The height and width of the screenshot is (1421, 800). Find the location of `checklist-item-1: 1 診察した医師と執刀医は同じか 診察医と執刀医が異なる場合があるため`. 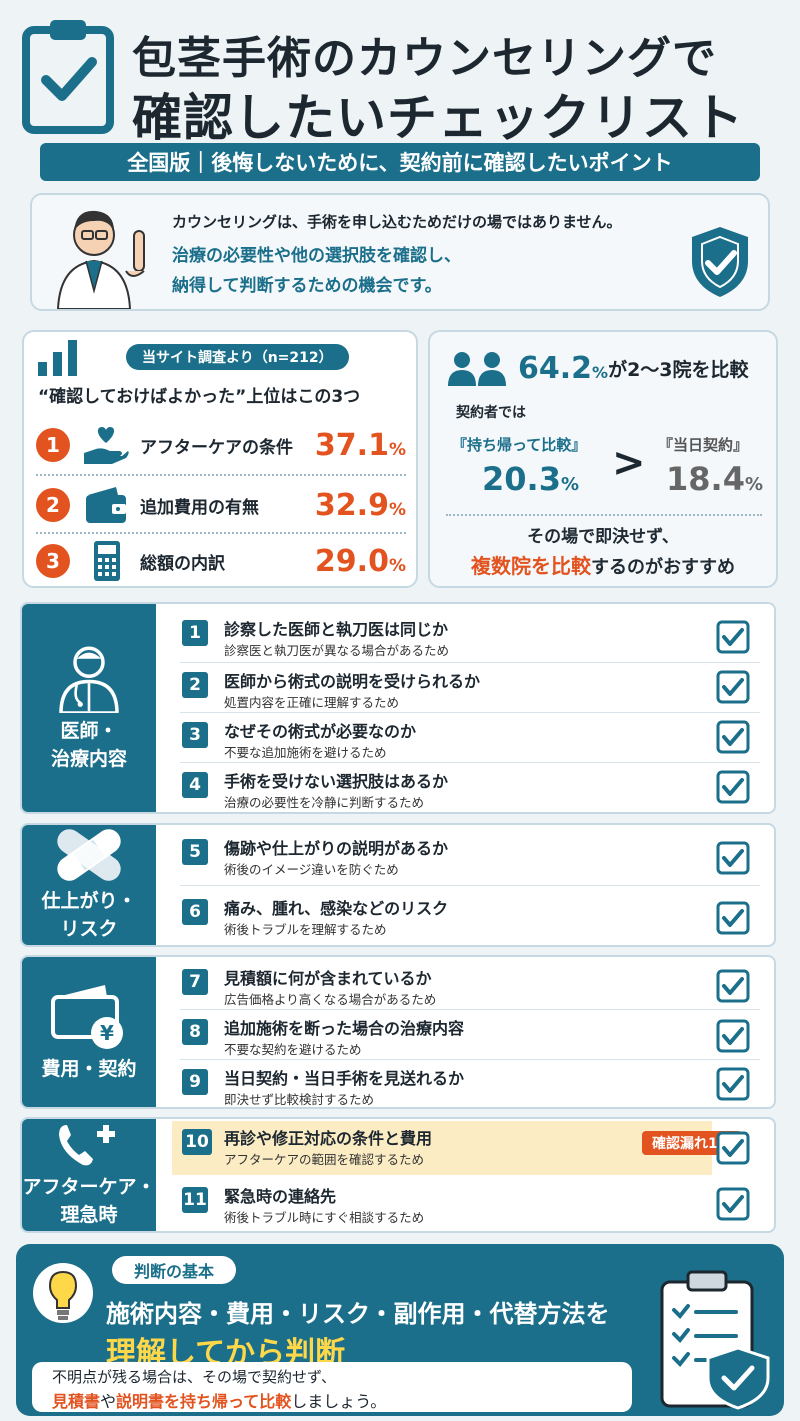

checklist-item-1: 1 診察した医師と執刀医は同じか 診察医と執刀医が異なる場合があるため is located at coordinates (477, 638).